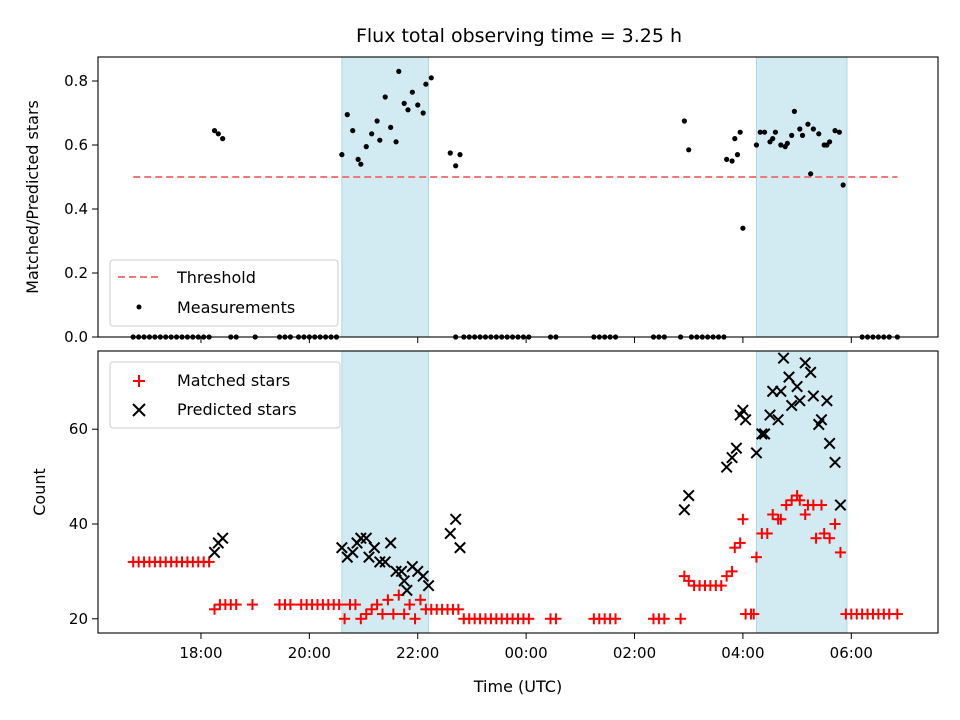 This screenshot has height=720, width=960. Describe the element at coordinates (634, 653) in the screenshot. I see `x-tick-label: 02:00` at that location.